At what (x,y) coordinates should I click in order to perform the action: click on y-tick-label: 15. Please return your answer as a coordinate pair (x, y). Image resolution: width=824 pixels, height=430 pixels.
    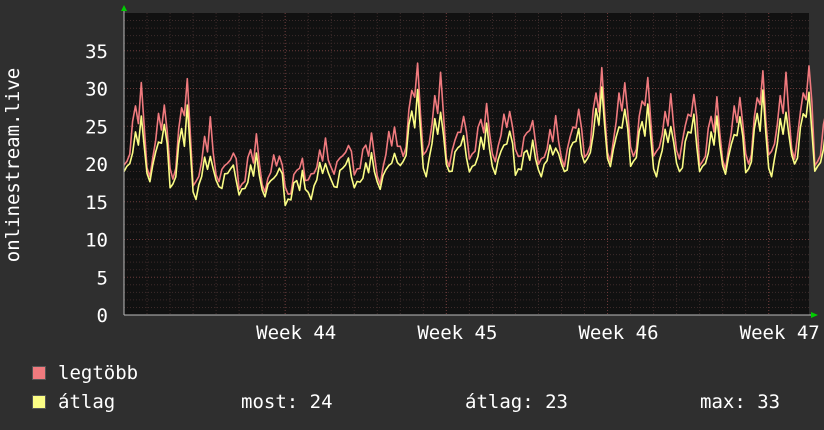
    Looking at the image, I should click on (96, 203).